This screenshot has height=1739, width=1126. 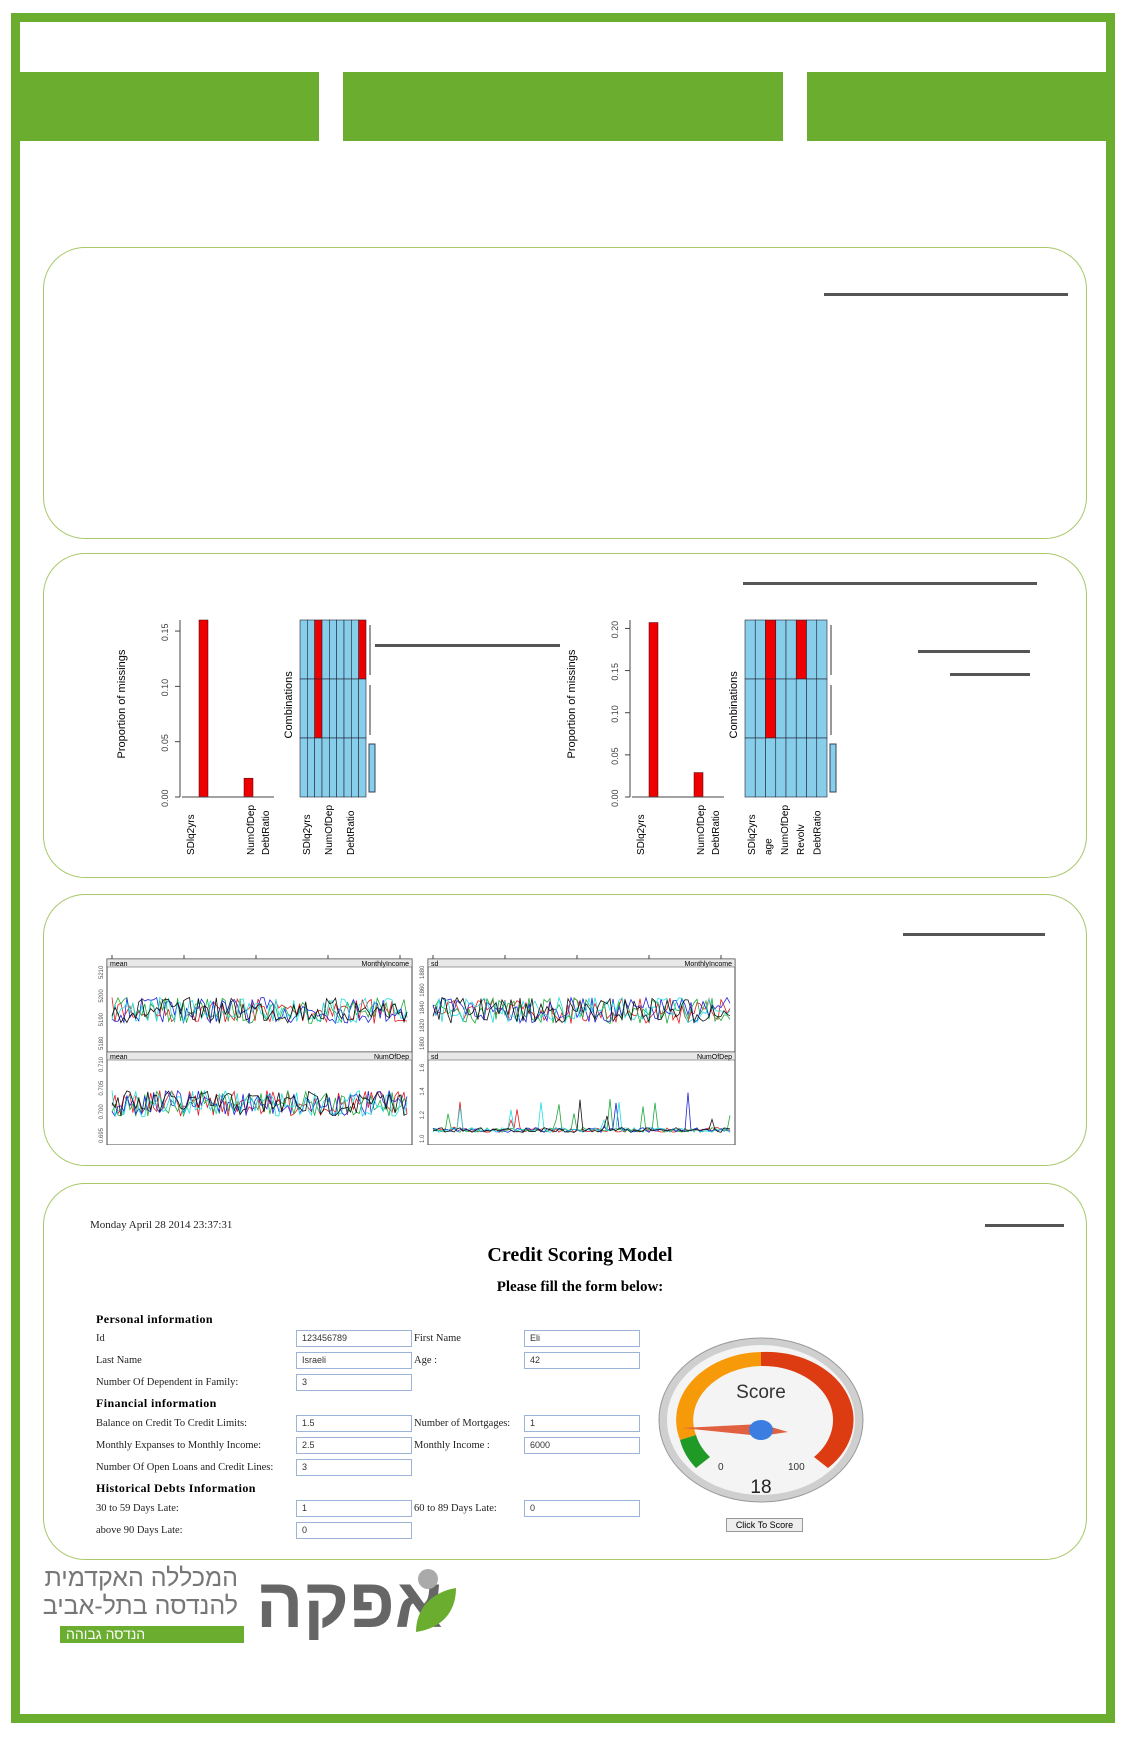 I want to click on late90-input: 0, so click(x=354, y=1530).